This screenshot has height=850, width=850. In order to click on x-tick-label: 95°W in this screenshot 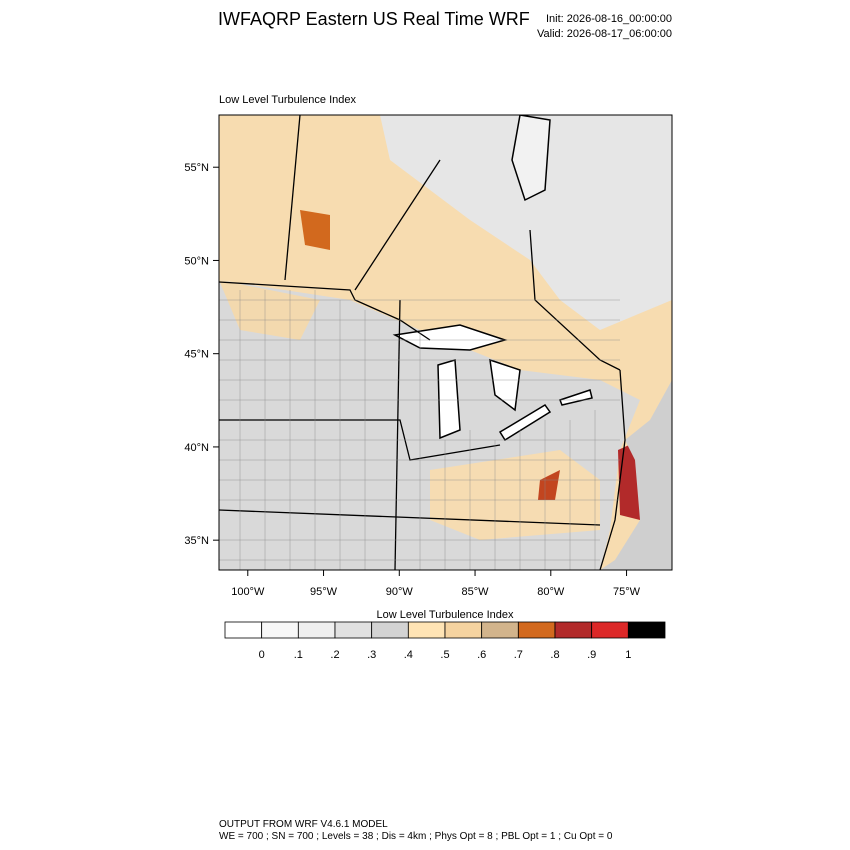, I will do `click(324, 592)`.